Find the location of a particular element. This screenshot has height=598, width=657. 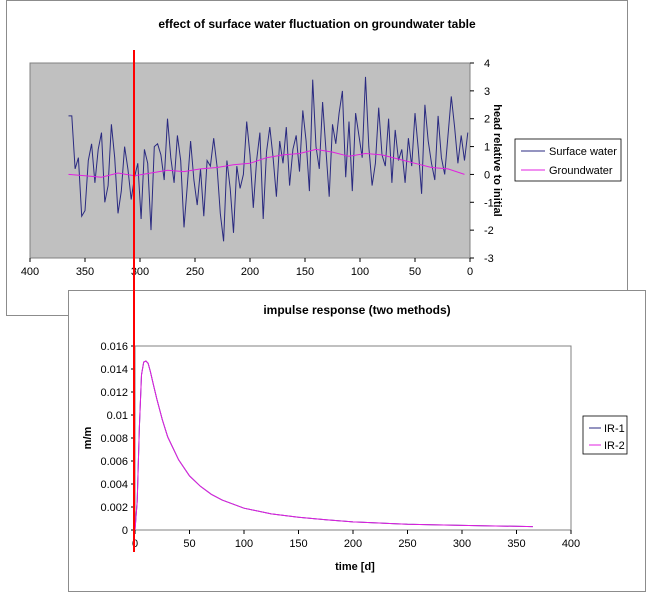

y-axis-label: head relative to initial is located at coordinates (497, 160).